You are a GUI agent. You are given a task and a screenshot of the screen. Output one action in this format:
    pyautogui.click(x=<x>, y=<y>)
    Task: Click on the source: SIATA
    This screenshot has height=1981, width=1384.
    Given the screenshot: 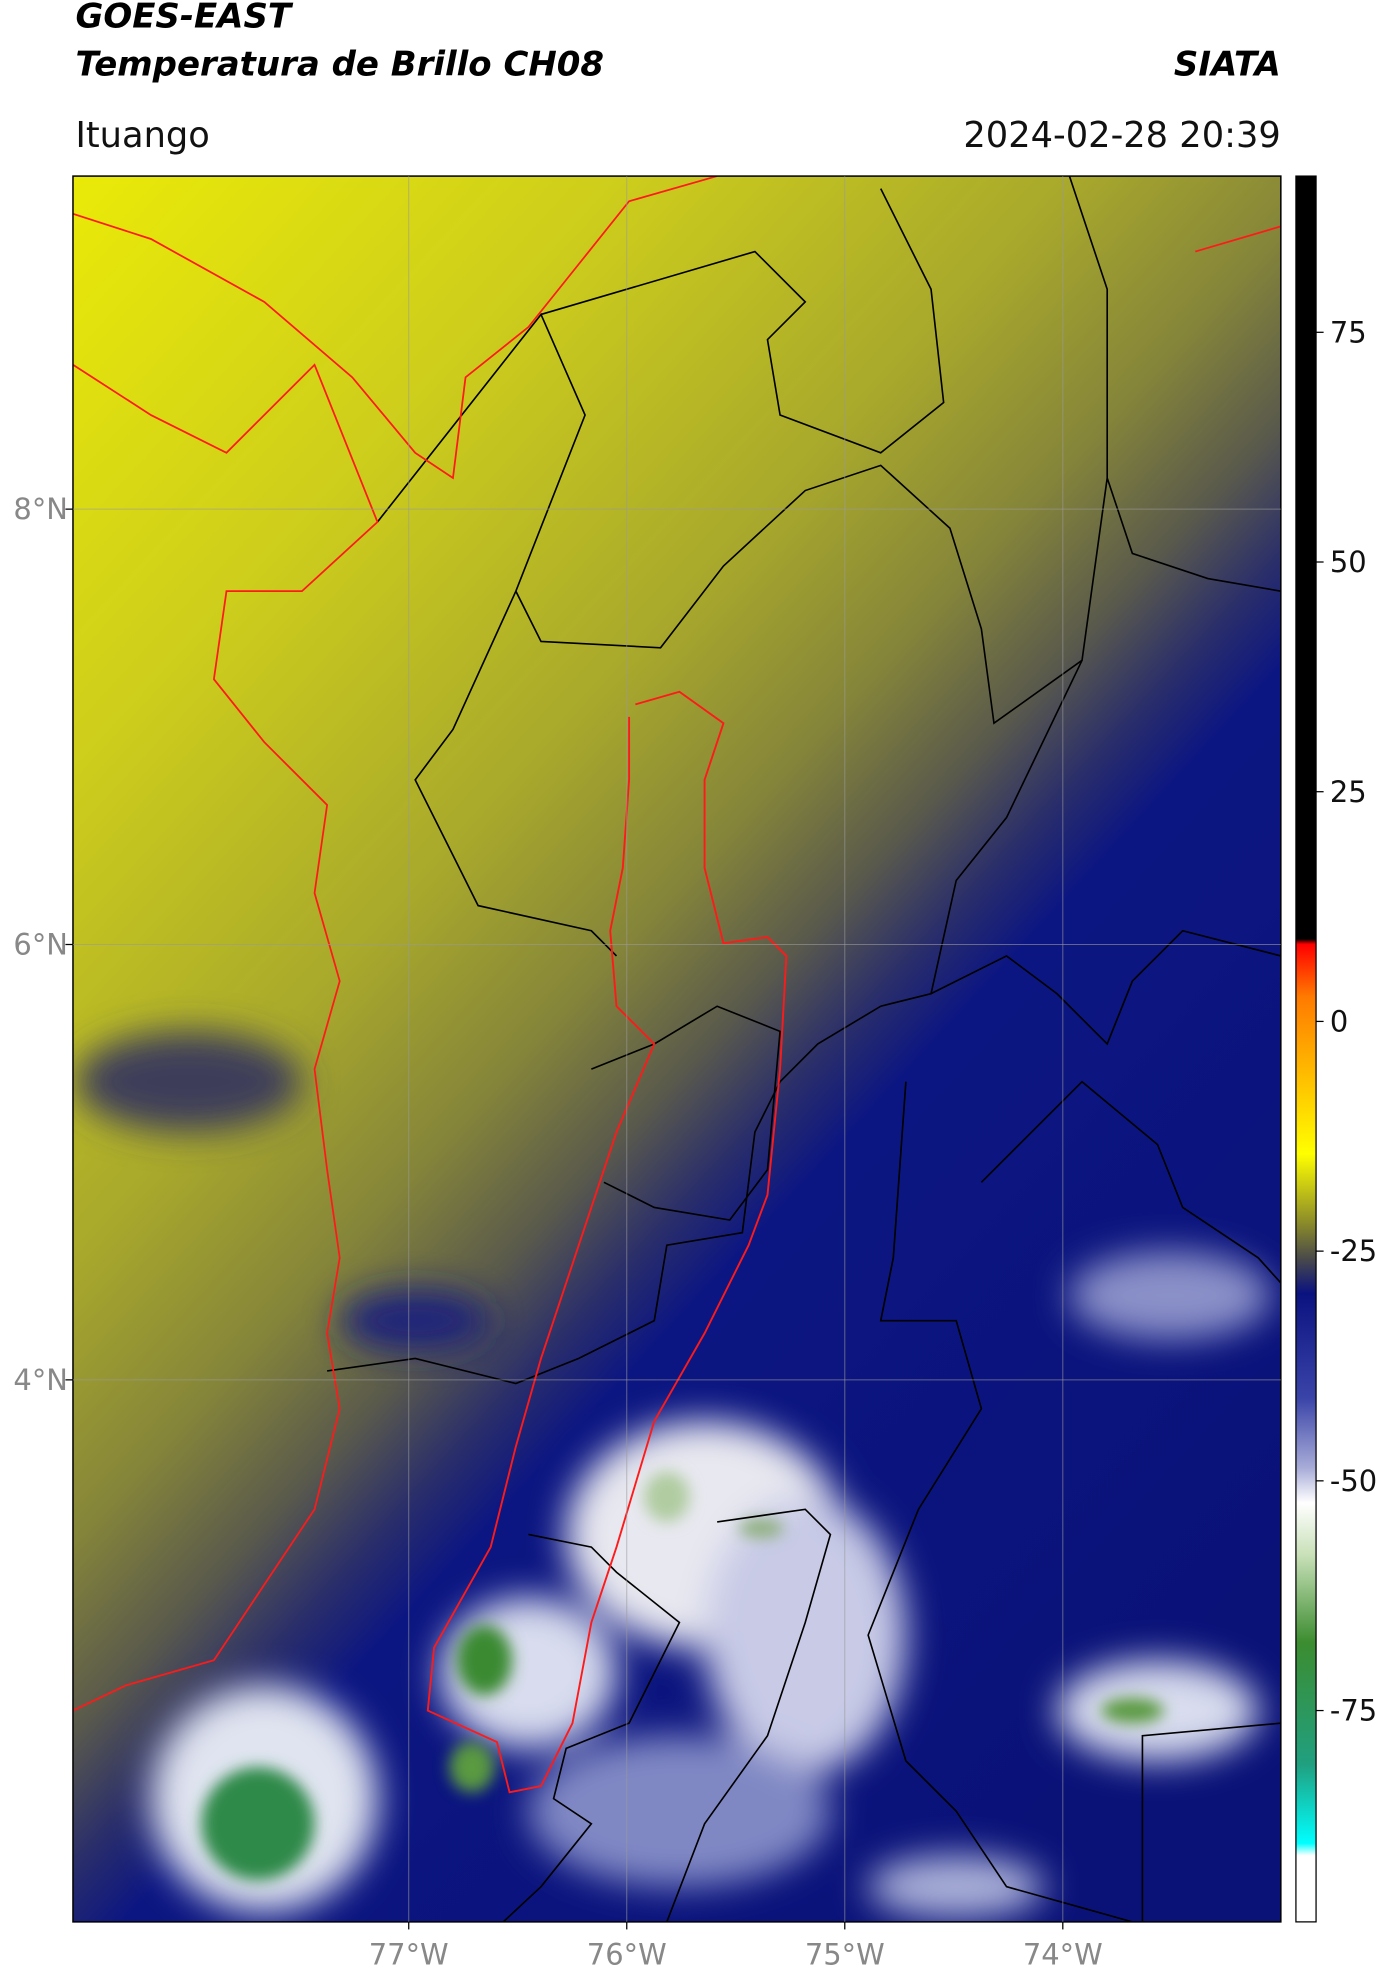 What is the action you would take?
    pyautogui.click(x=1227, y=64)
    